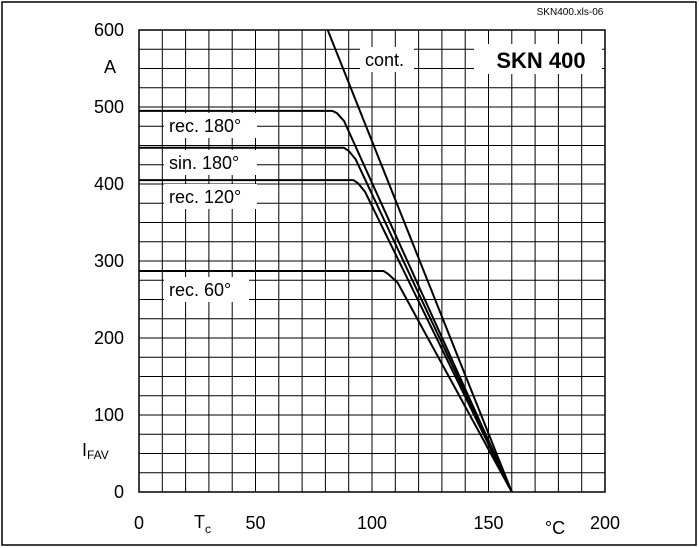 Image resolution: width=699 pixels, height=548 pixels. I want to click on x-tick-label: 100, so click(372, 523).